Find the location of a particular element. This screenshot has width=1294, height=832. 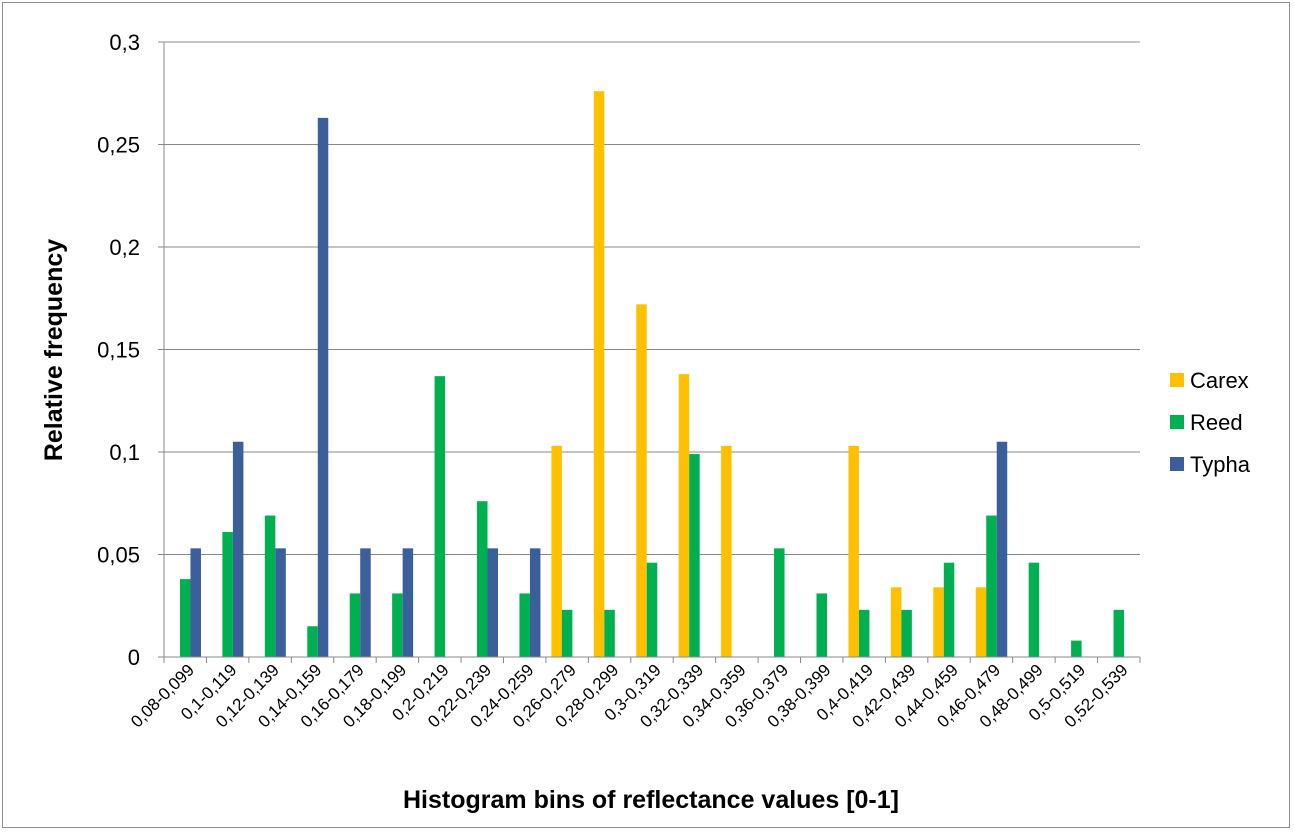

y-tick-label: 0,3 is located at coordinates (124, 42).